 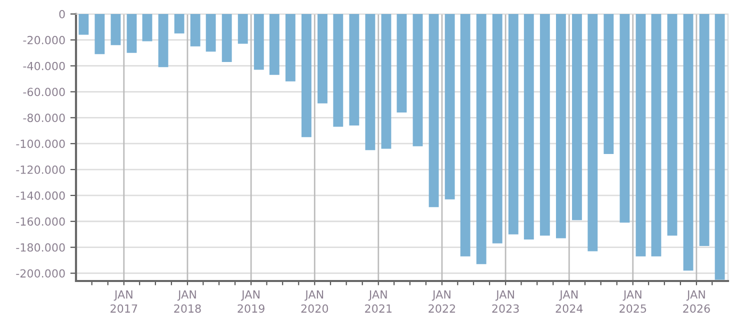 What do you see at coordinates (40, 170) in the screenshot?
I see `y-tick-label: -120.000` at bounding box center [40, 170].